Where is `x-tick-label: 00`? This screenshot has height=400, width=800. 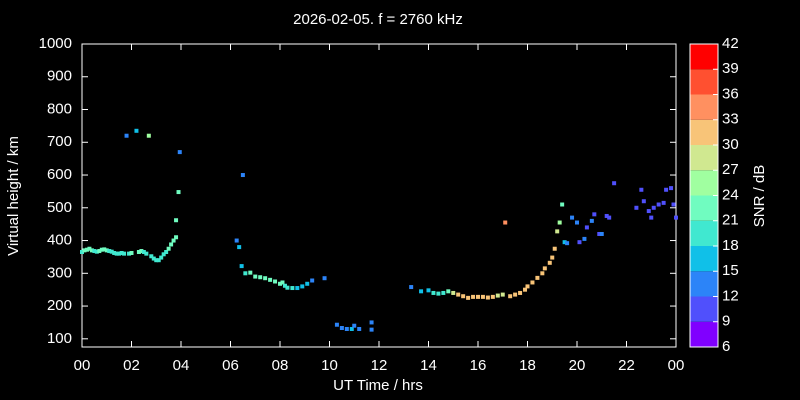
x-tick-label: 00 is located at coordinates (82, 365).